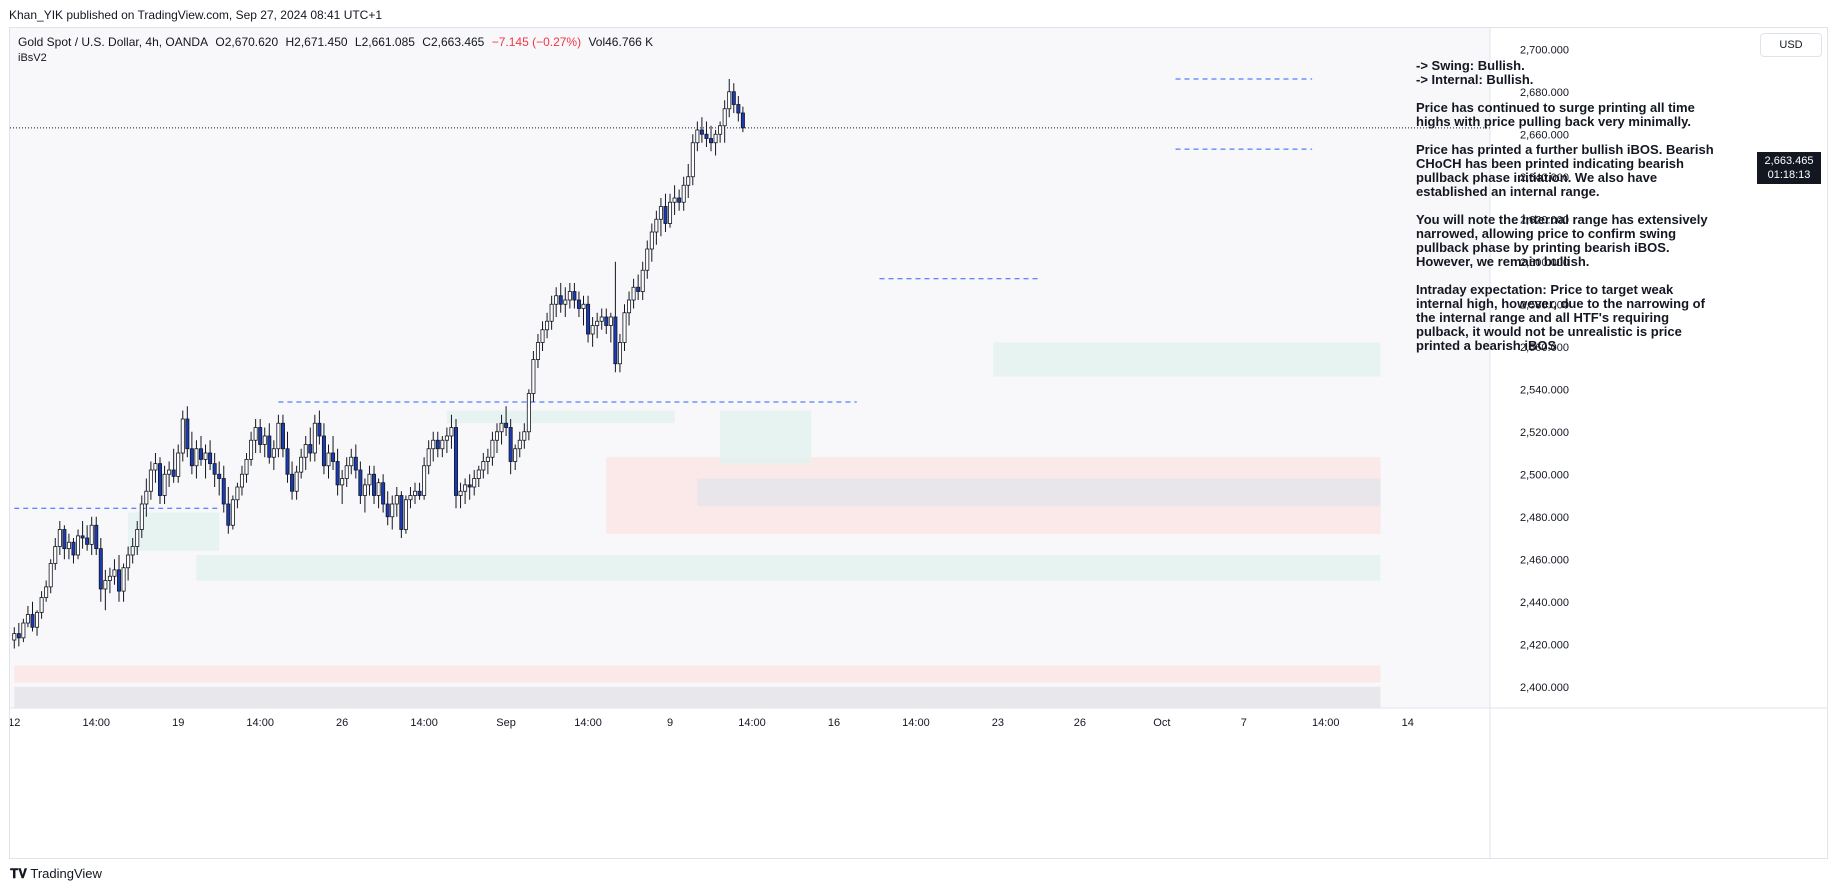 This screenshot has width=1835, height=891. What do you see at coordinates (1544, 50) in the screenshot?
I see `y-tick-label: 2,700.000` at bounding box center [1544, 50].